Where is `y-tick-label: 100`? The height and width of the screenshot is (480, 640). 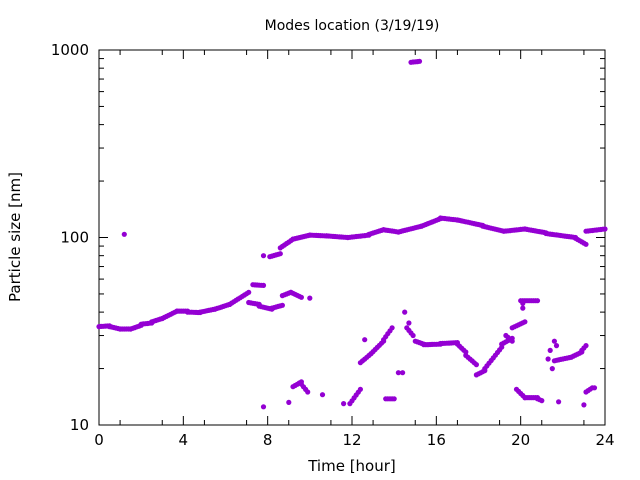
y-tick-label: 100 is located at coordinates (74, 238).